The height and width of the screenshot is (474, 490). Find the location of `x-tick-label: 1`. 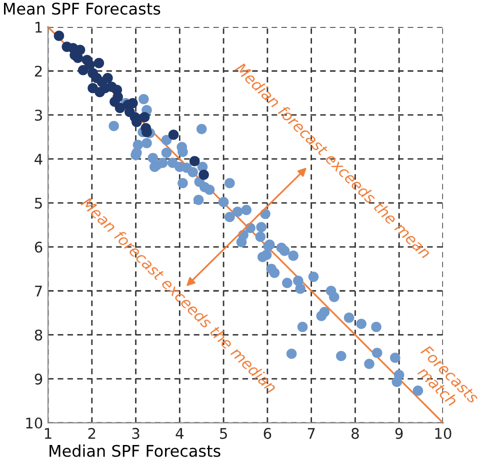

x-tick-label: 1 is located at coordinates (48, 433).